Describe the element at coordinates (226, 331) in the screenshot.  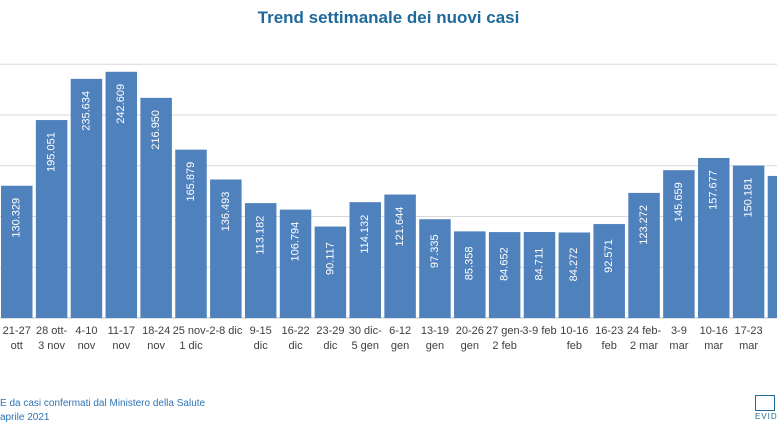
I see `category-label: 2-8 dic` at that location.